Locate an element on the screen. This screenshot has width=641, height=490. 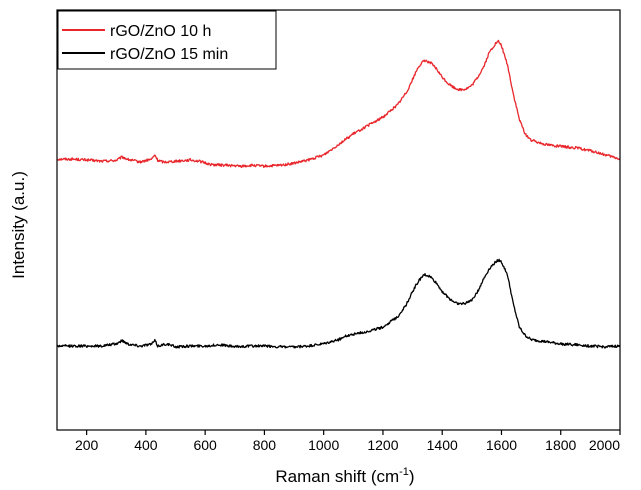
x-tick-label: 1200 is located at coordinates (382, 445).